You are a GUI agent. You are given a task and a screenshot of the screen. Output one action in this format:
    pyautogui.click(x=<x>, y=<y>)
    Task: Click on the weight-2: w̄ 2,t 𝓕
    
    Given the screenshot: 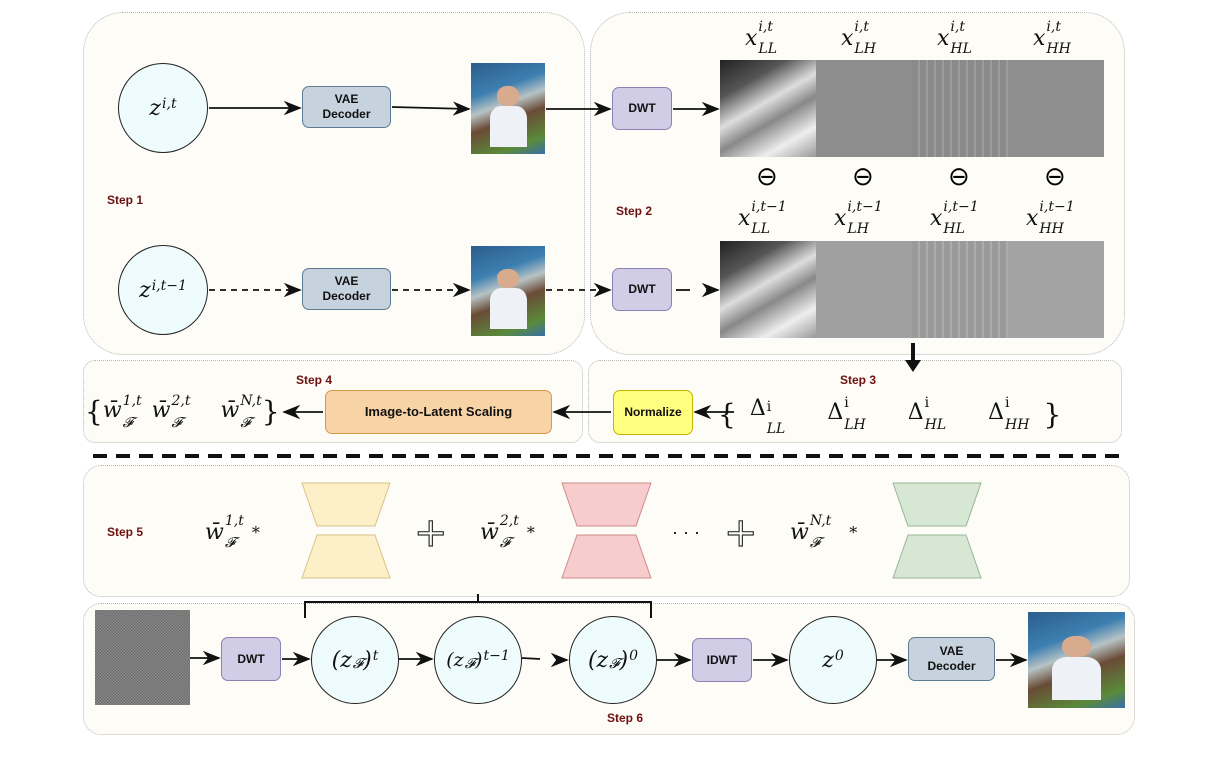 What is the action you would take?
    pyautogui.click(x=171, y=411)
    